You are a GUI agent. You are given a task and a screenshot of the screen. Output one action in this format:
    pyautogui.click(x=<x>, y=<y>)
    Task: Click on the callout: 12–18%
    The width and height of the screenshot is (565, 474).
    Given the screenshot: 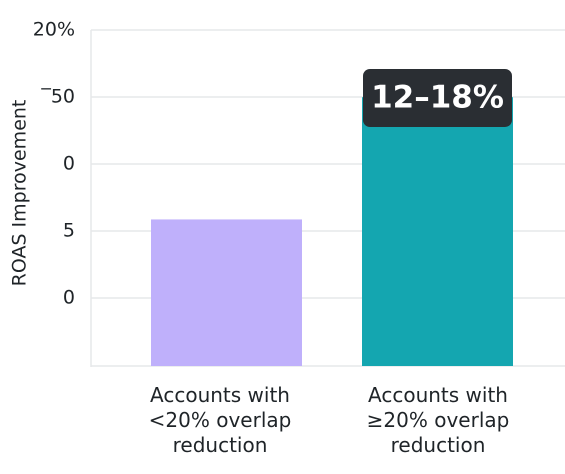 What is the action you would take?
    pyautogui.click(x=437, y=98)
    